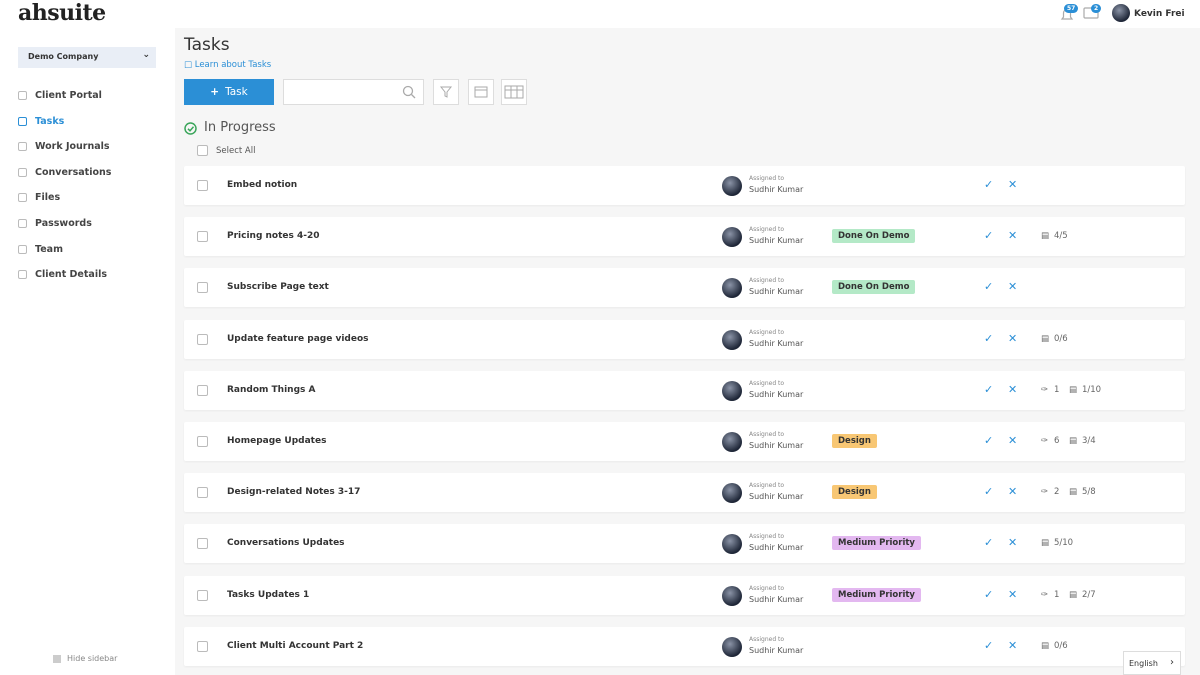  What do you see at coordinates (1071, 8) in the screenshot?
I see `notification-badge: 57` at bounding box center [1071, 8].